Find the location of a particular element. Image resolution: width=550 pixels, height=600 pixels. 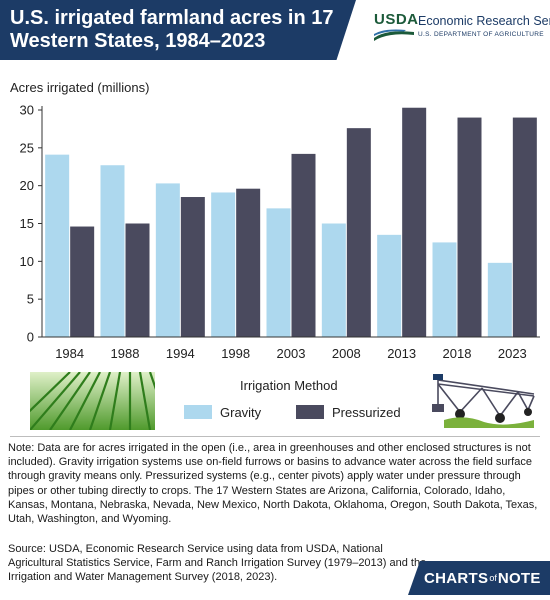

y-tick-label: 25 is located at coordinates (27, 147).